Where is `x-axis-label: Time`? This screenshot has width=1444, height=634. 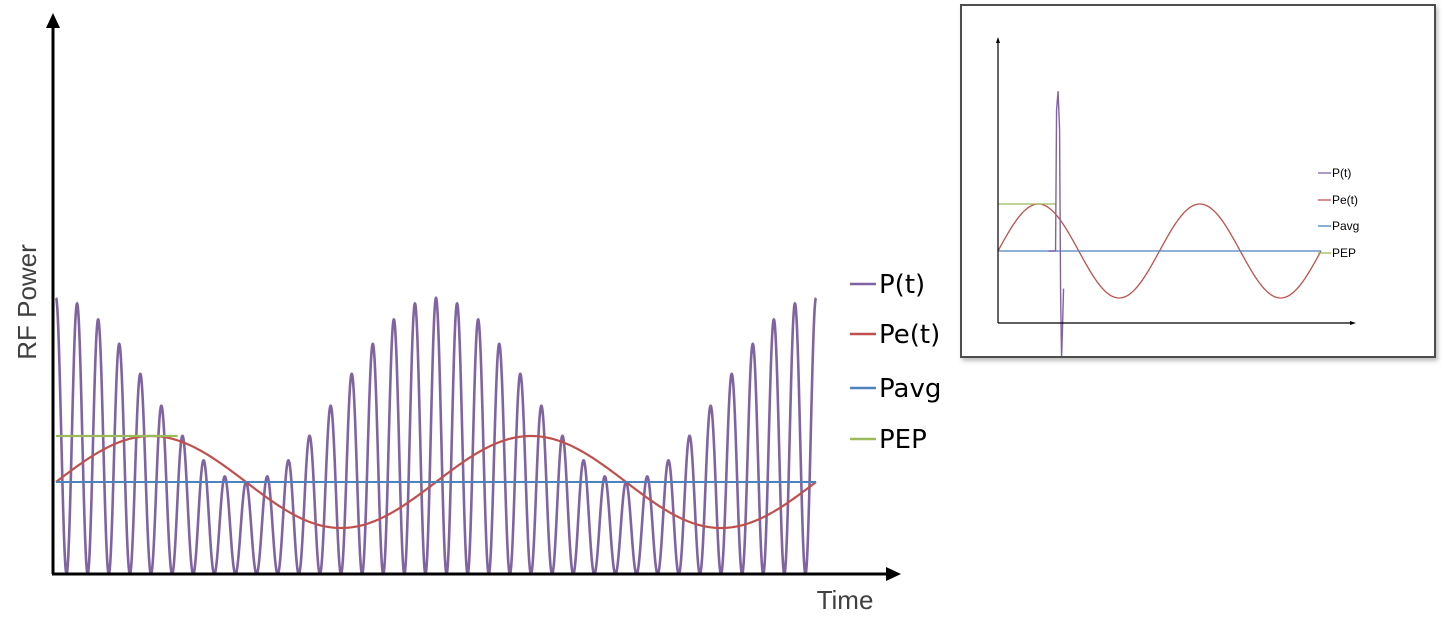 x-axis-label: Time is located at coordinates (845, 600).